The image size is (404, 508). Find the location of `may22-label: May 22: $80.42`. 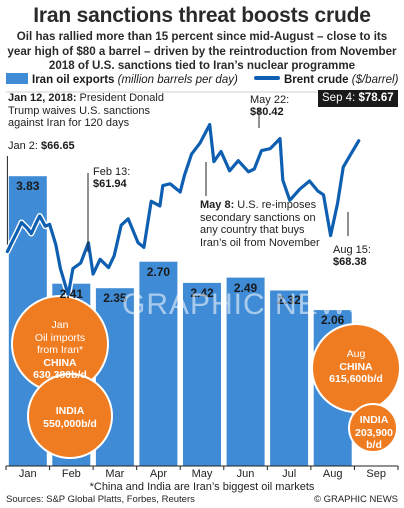

may22-label: May 22: $80.42 is located at coordinates (269, 106).